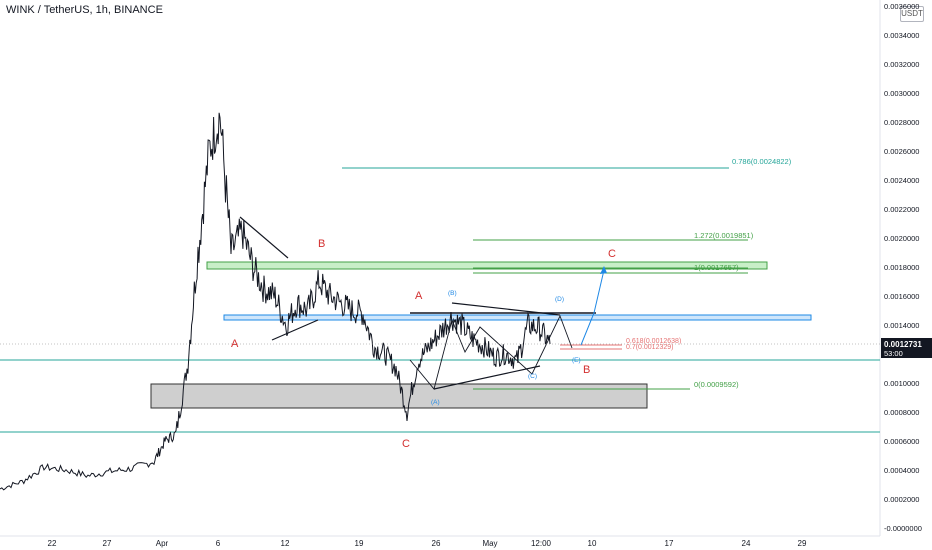  Describe the element at coordinates (802, 543) in the screenshot. I see `x-tick-label: 29` at that location.